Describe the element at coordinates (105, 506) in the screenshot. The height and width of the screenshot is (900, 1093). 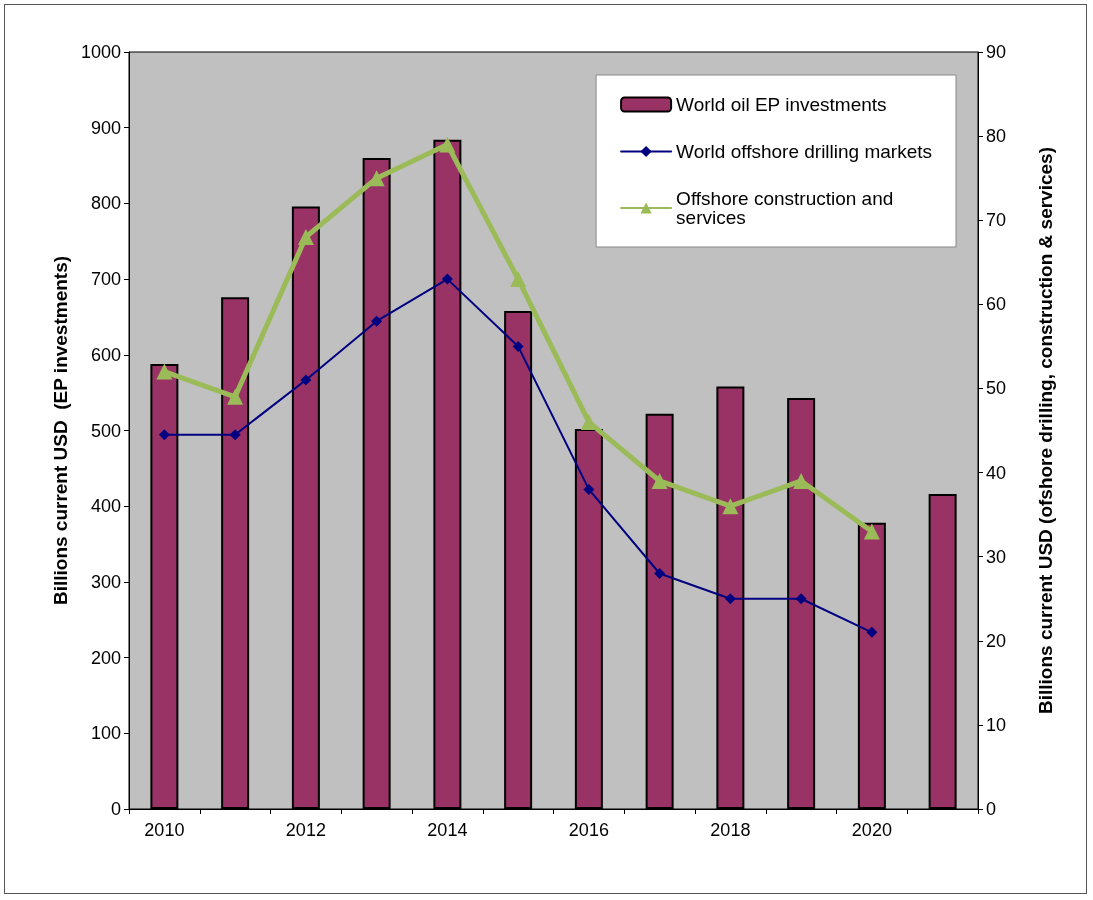
I see `y-tick-label: 400` at that location.